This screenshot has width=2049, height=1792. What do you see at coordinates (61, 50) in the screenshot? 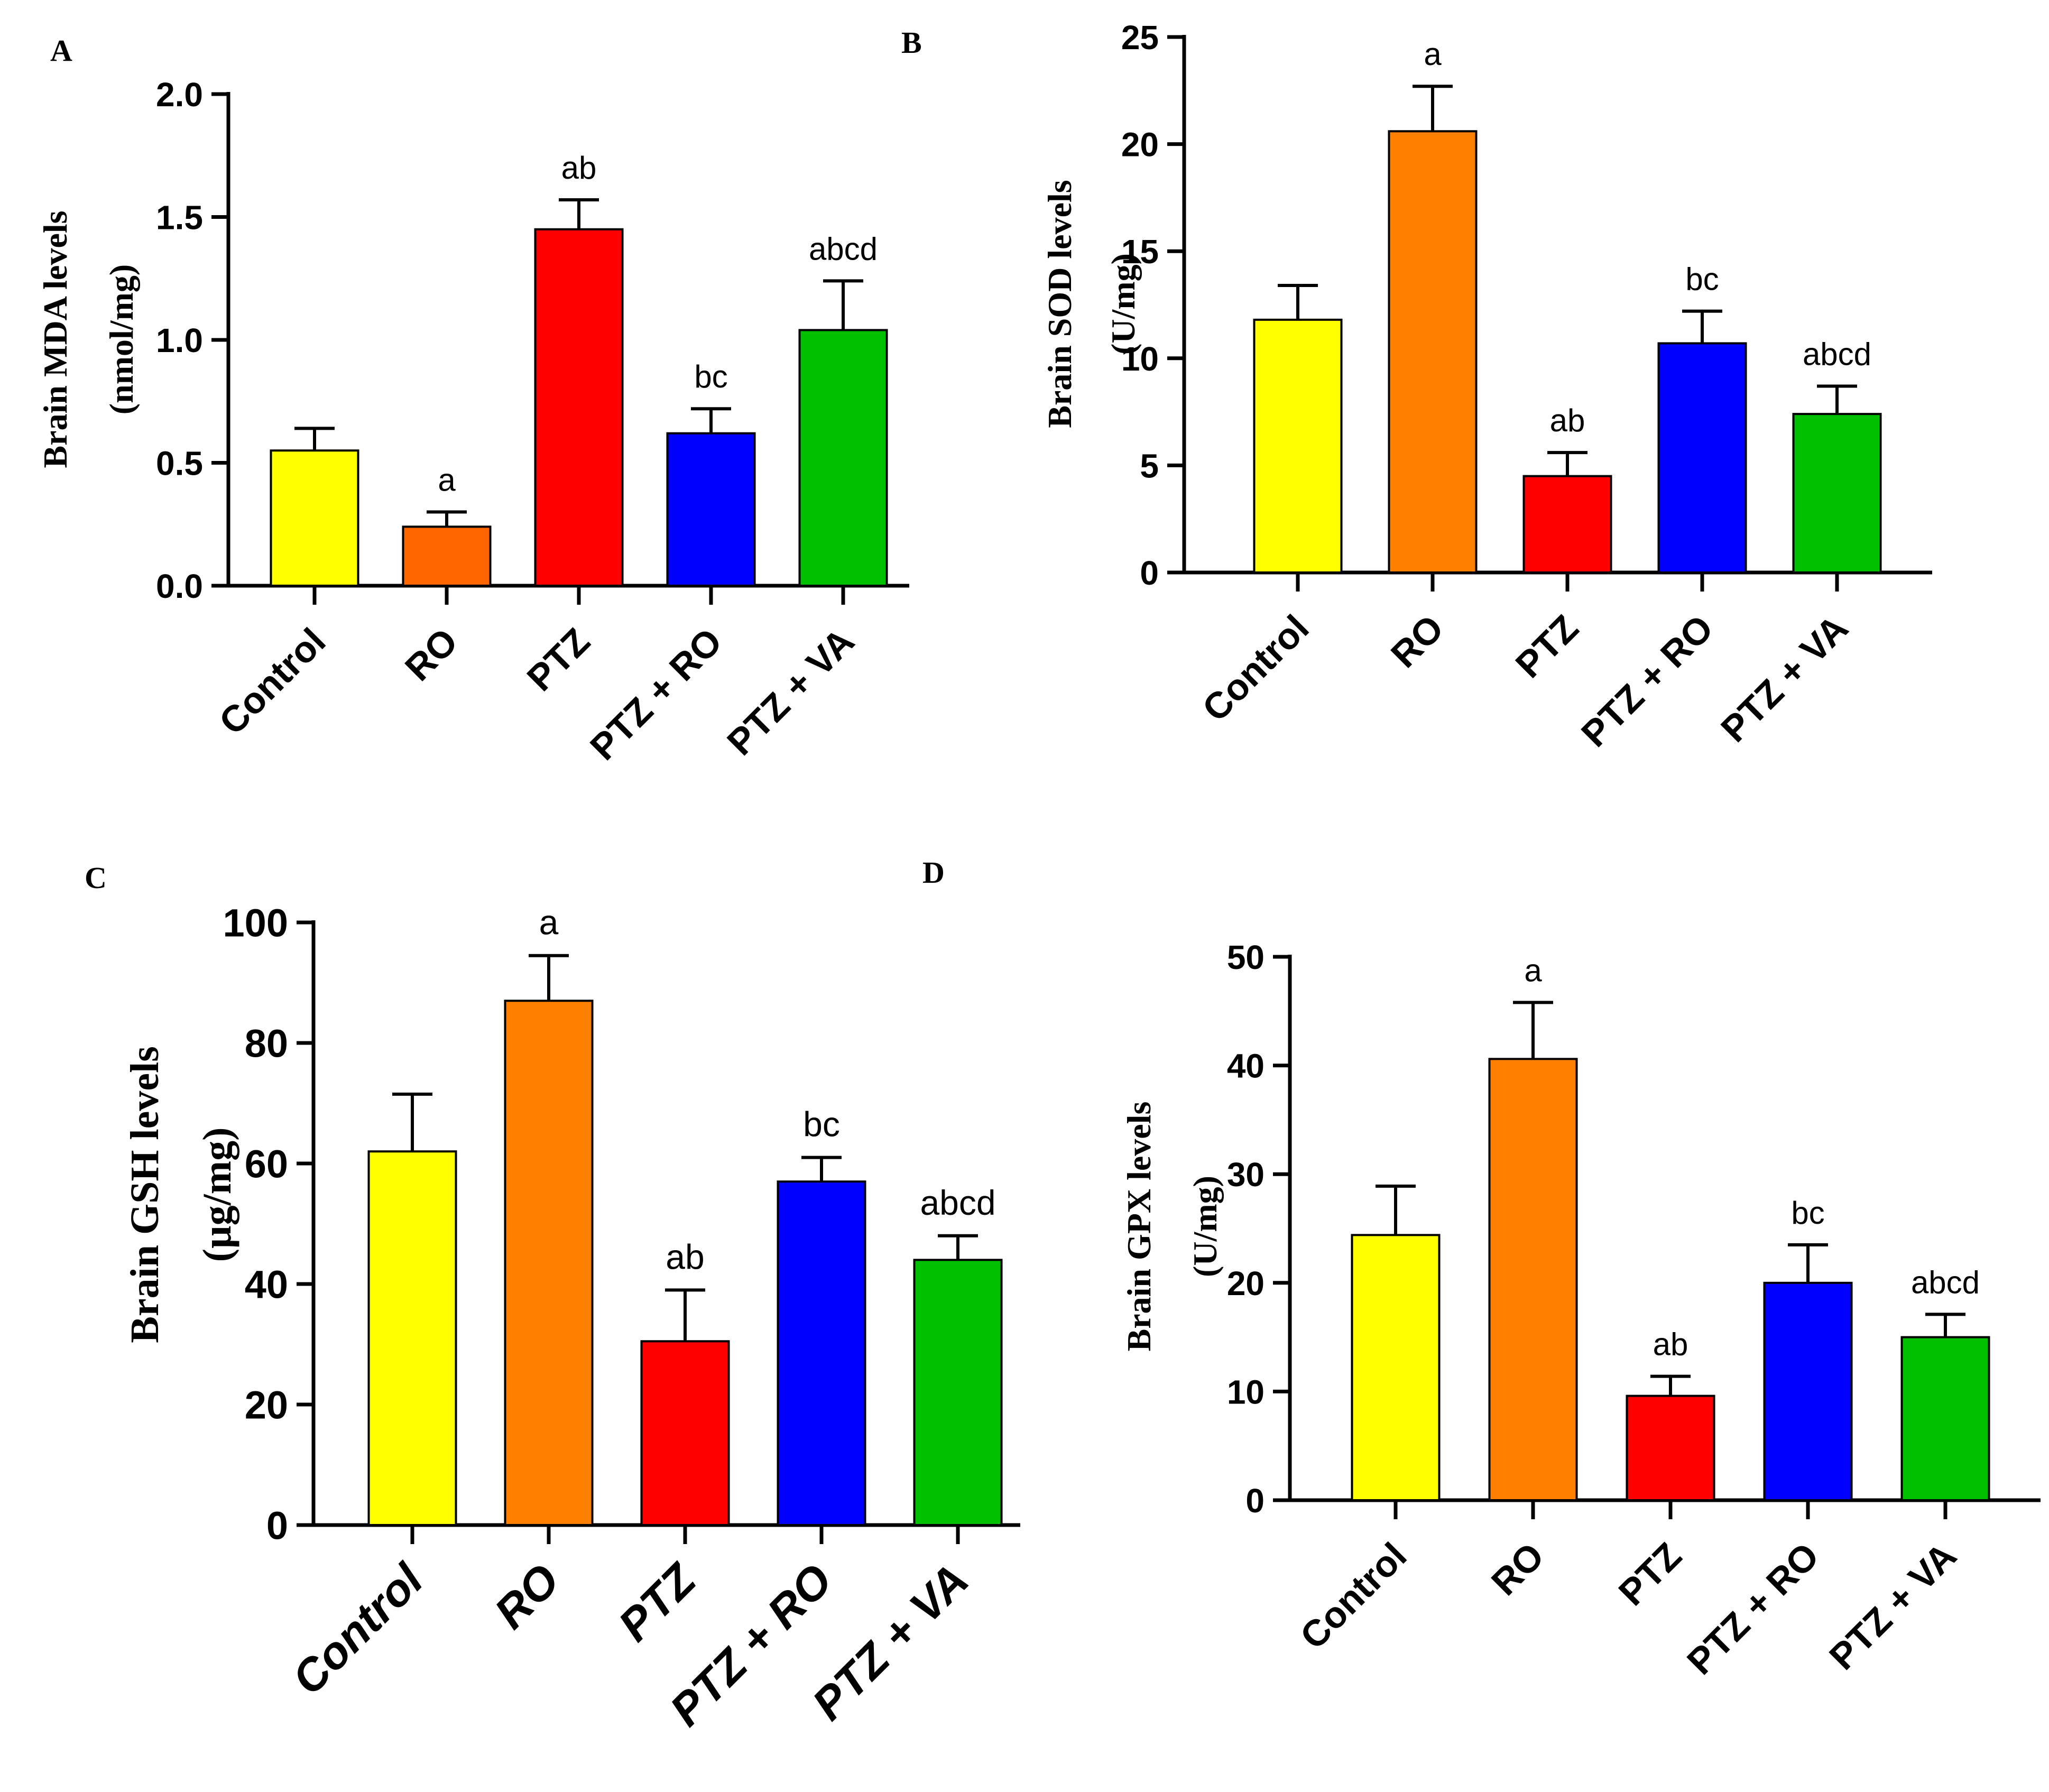
I see `panel-letter: A` at bounding box center [61, 50].